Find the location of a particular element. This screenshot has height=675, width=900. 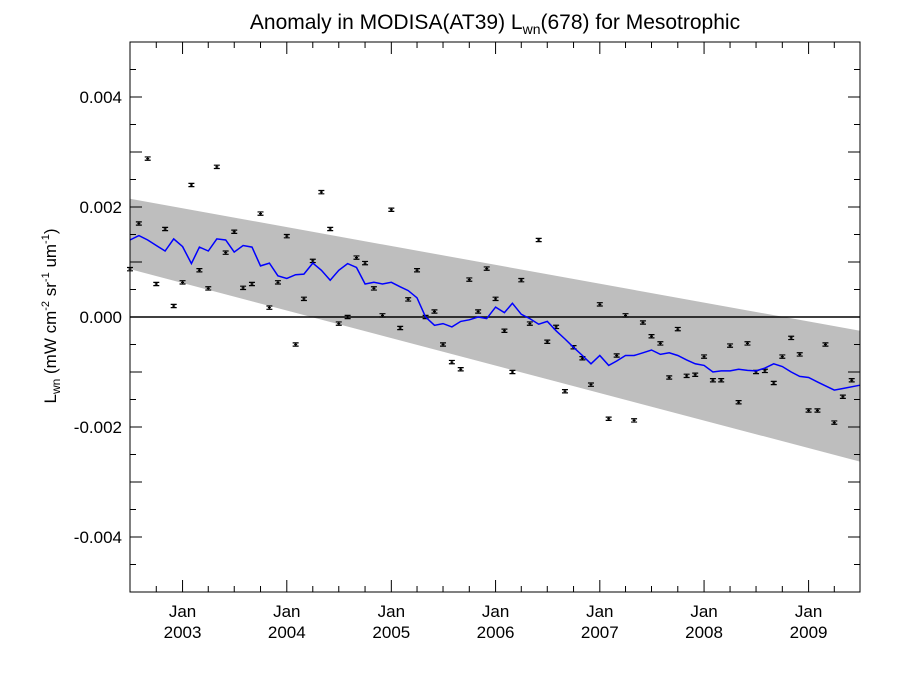

chart-title-subscript: wn is located at coordinates (531, 29).